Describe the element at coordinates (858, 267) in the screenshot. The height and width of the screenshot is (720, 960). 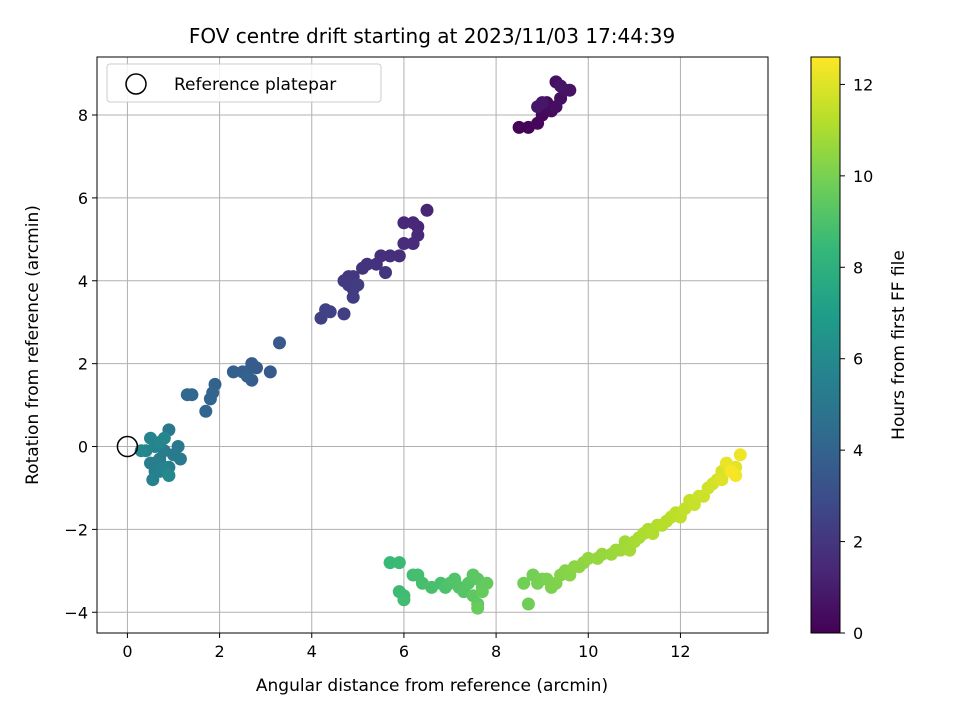
I see `colorbar-tick-label: 8` at that location.